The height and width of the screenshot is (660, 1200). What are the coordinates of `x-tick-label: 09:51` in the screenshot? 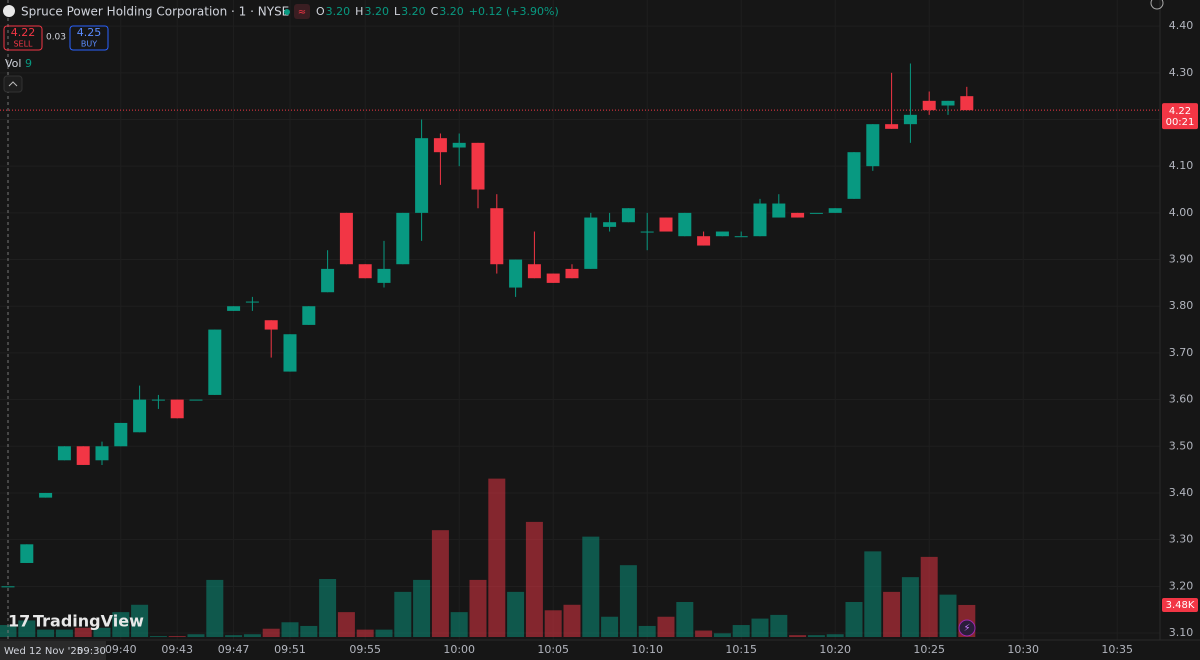 It's located at (290, 649).